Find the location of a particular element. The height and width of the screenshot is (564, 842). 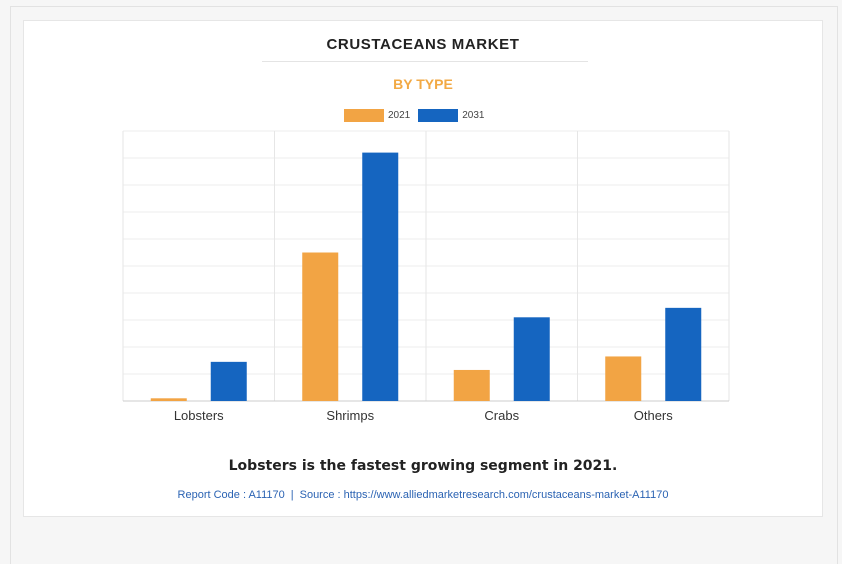

bar-2021-shrimps is located at coordinates (320, 326).